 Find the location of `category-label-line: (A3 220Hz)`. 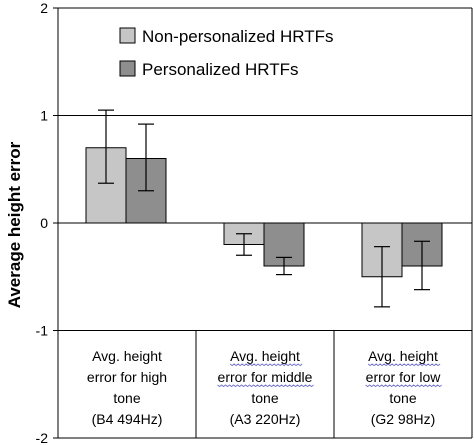

category-label-line: (A3 220Hz) is located at coordinates (265, 419).